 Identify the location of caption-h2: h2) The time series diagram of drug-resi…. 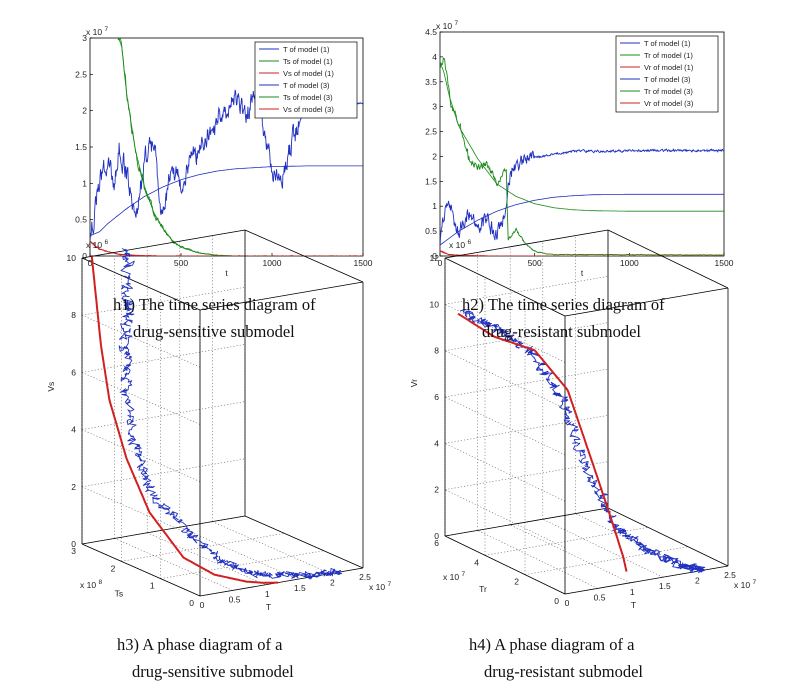
(592, 318).